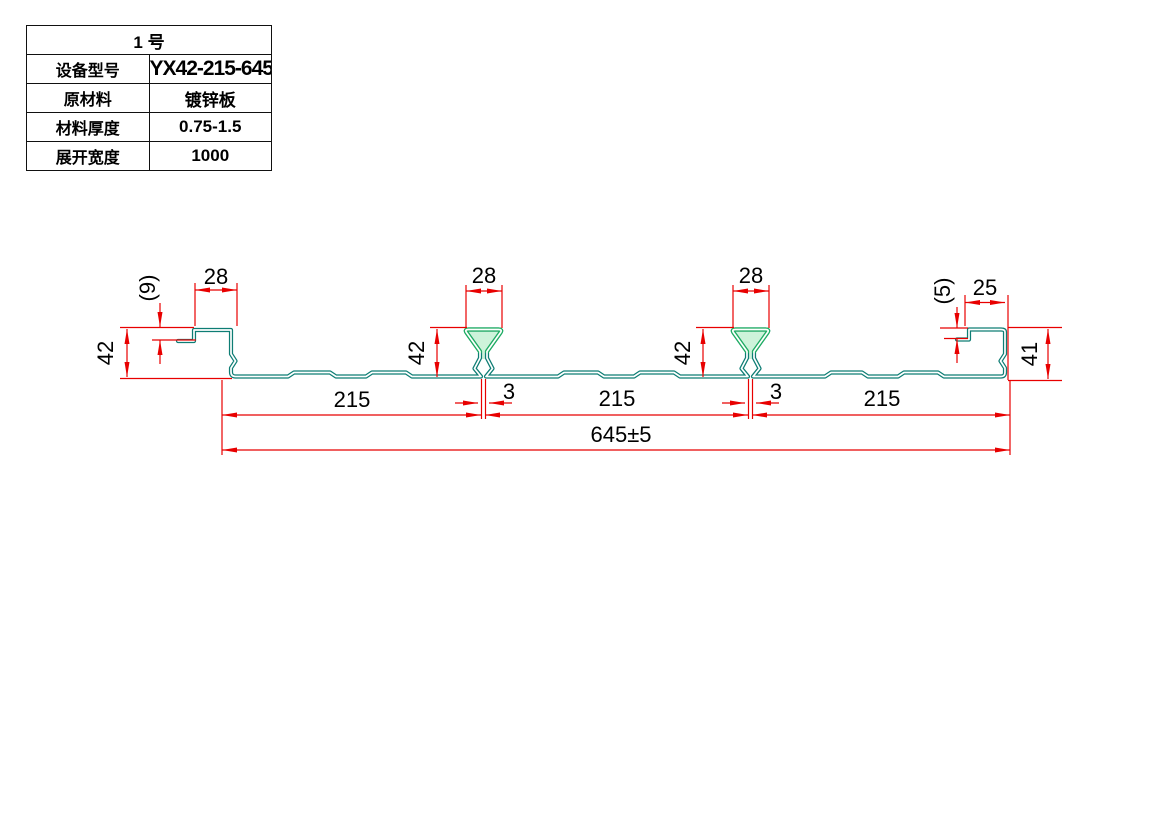  I want to click on panel-profile-outline, so click(591, 353).